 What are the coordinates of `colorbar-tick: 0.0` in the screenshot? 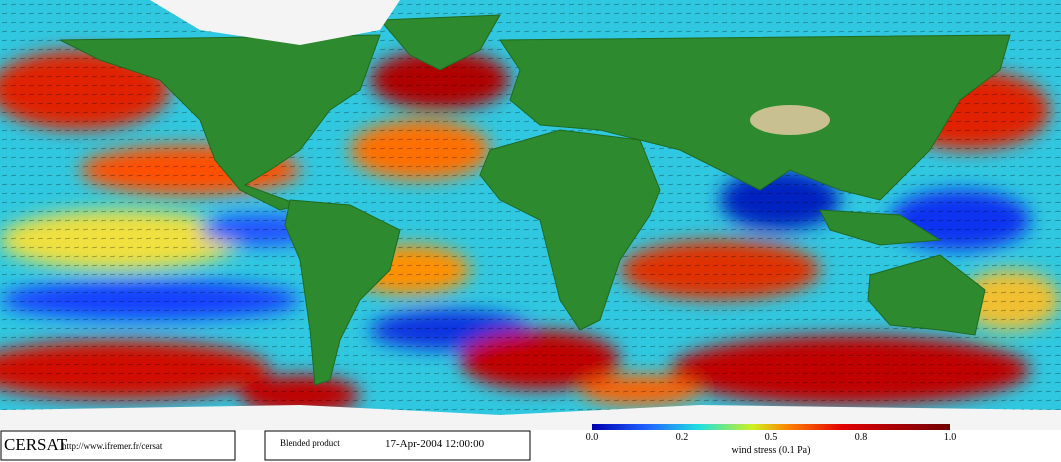 It's located at (592, 437).